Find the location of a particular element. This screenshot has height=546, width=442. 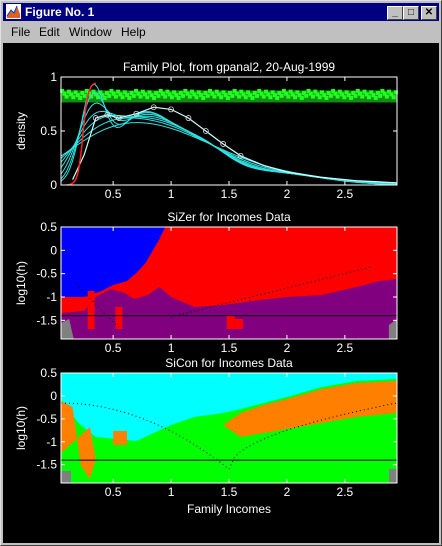

close-button: ✕ is located at coordinates (429, 13).